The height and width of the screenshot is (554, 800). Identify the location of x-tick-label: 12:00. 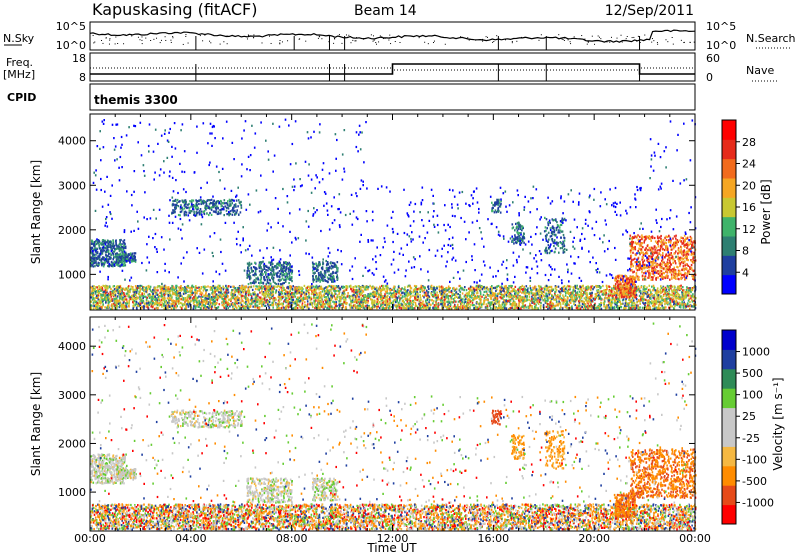
(393, 538).